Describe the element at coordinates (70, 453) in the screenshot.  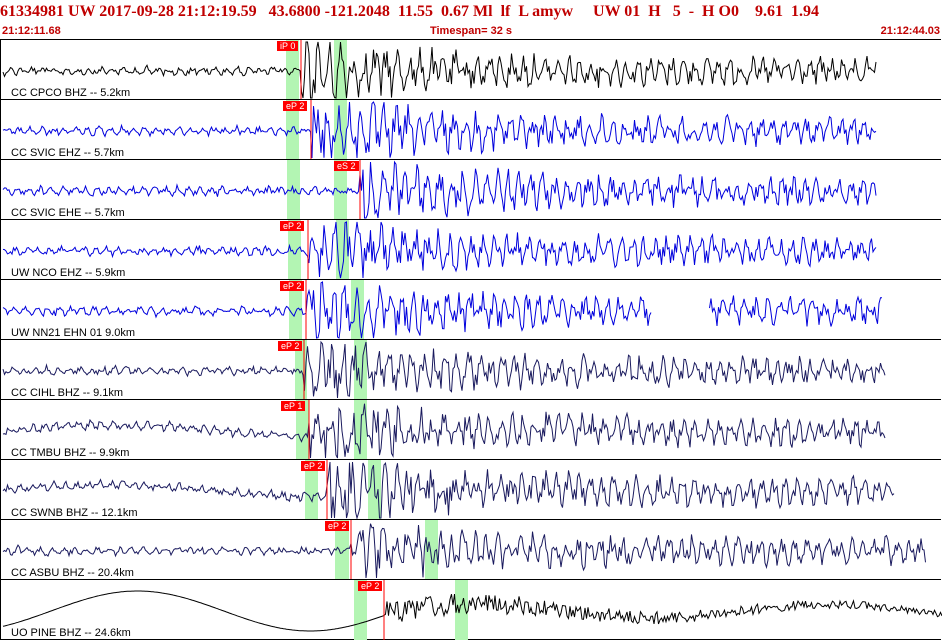
I see `channel-label: CC TMBU BHZ -- 9.9km` at that location.